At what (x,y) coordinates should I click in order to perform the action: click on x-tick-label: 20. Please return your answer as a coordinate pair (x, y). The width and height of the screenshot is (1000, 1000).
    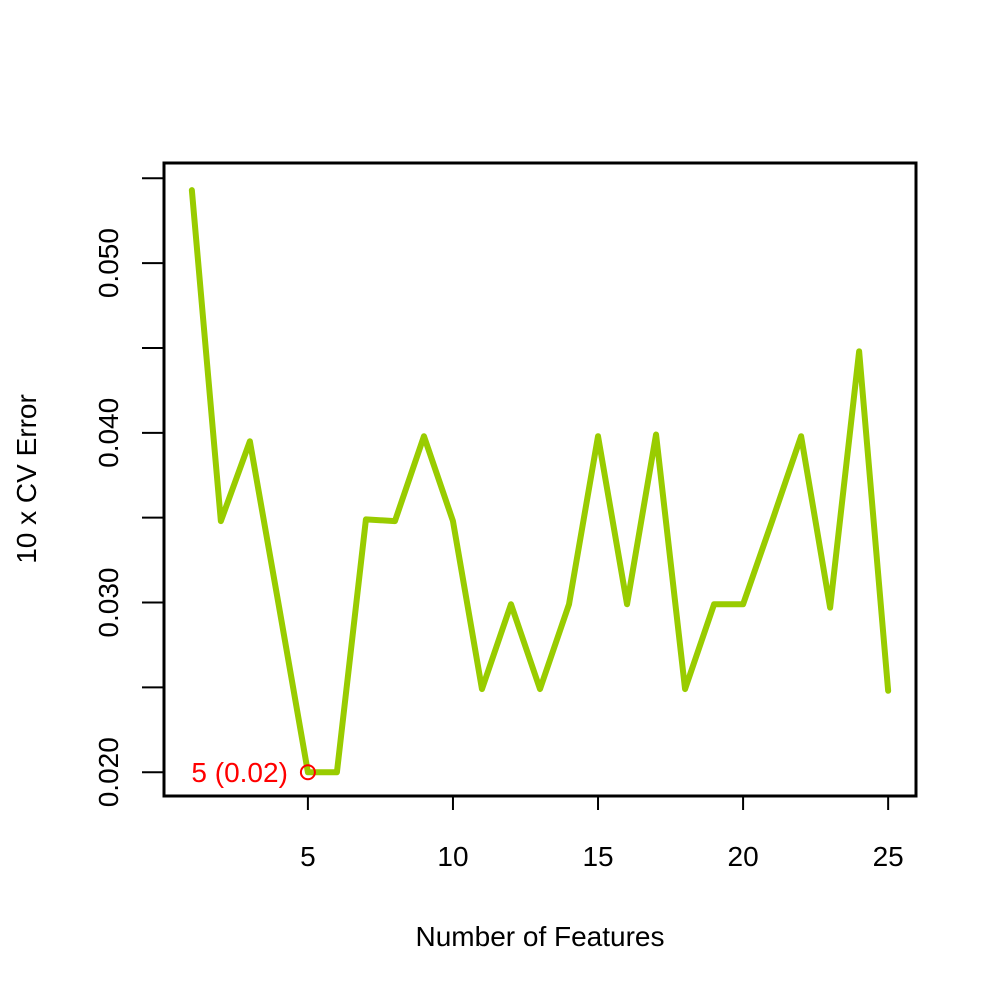
    Looking at the image, I should click on (743, 856).